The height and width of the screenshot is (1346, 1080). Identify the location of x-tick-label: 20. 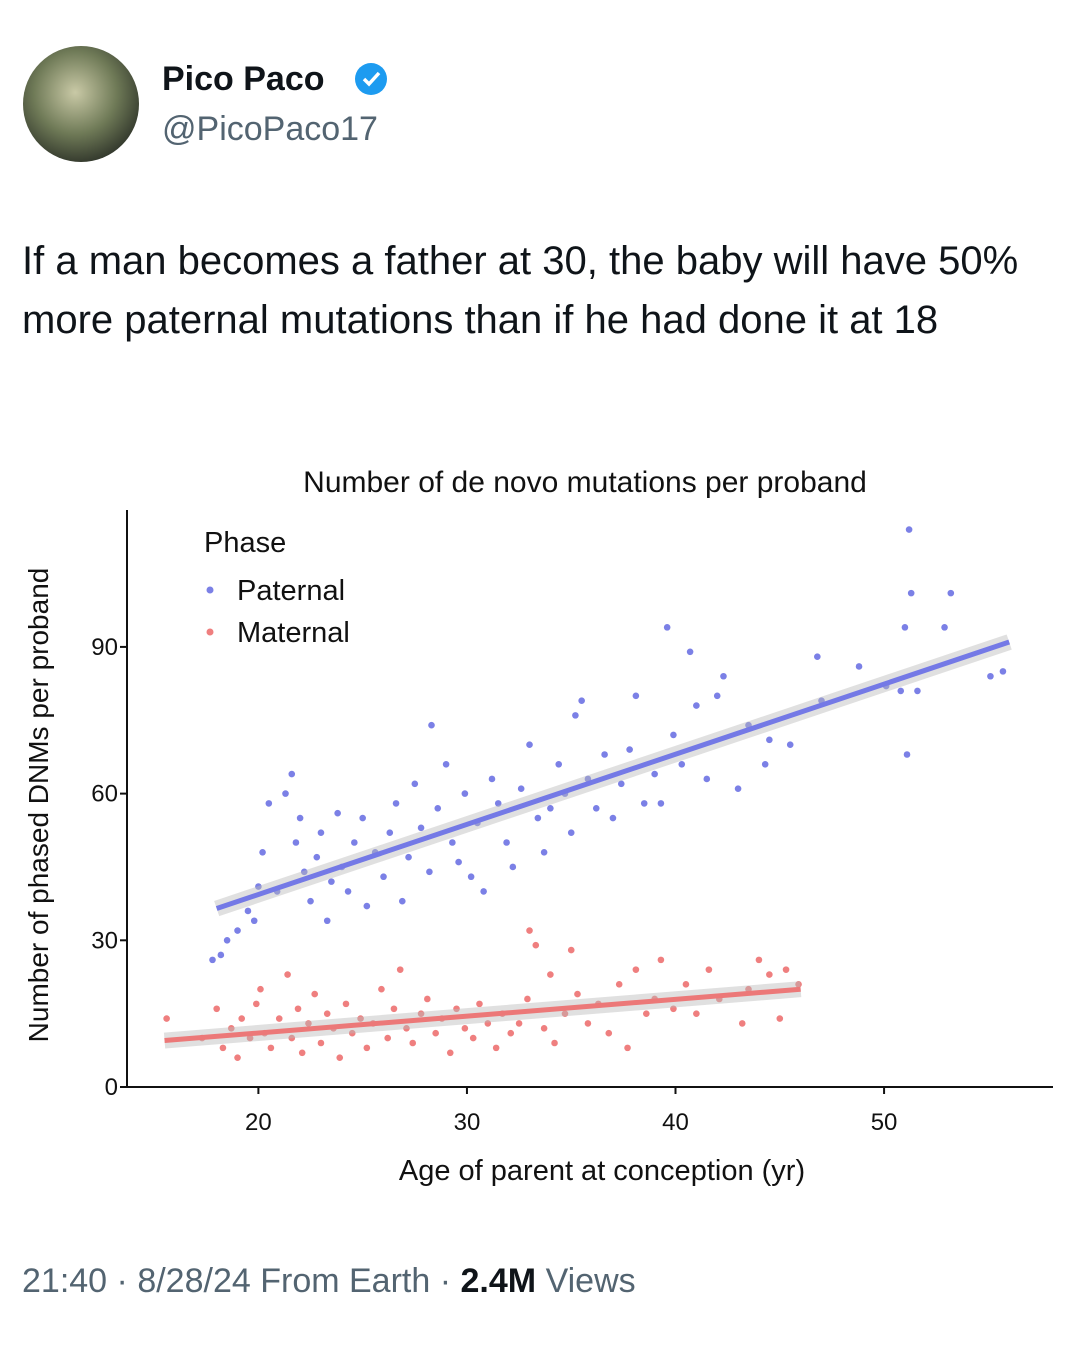
(258, 1122).